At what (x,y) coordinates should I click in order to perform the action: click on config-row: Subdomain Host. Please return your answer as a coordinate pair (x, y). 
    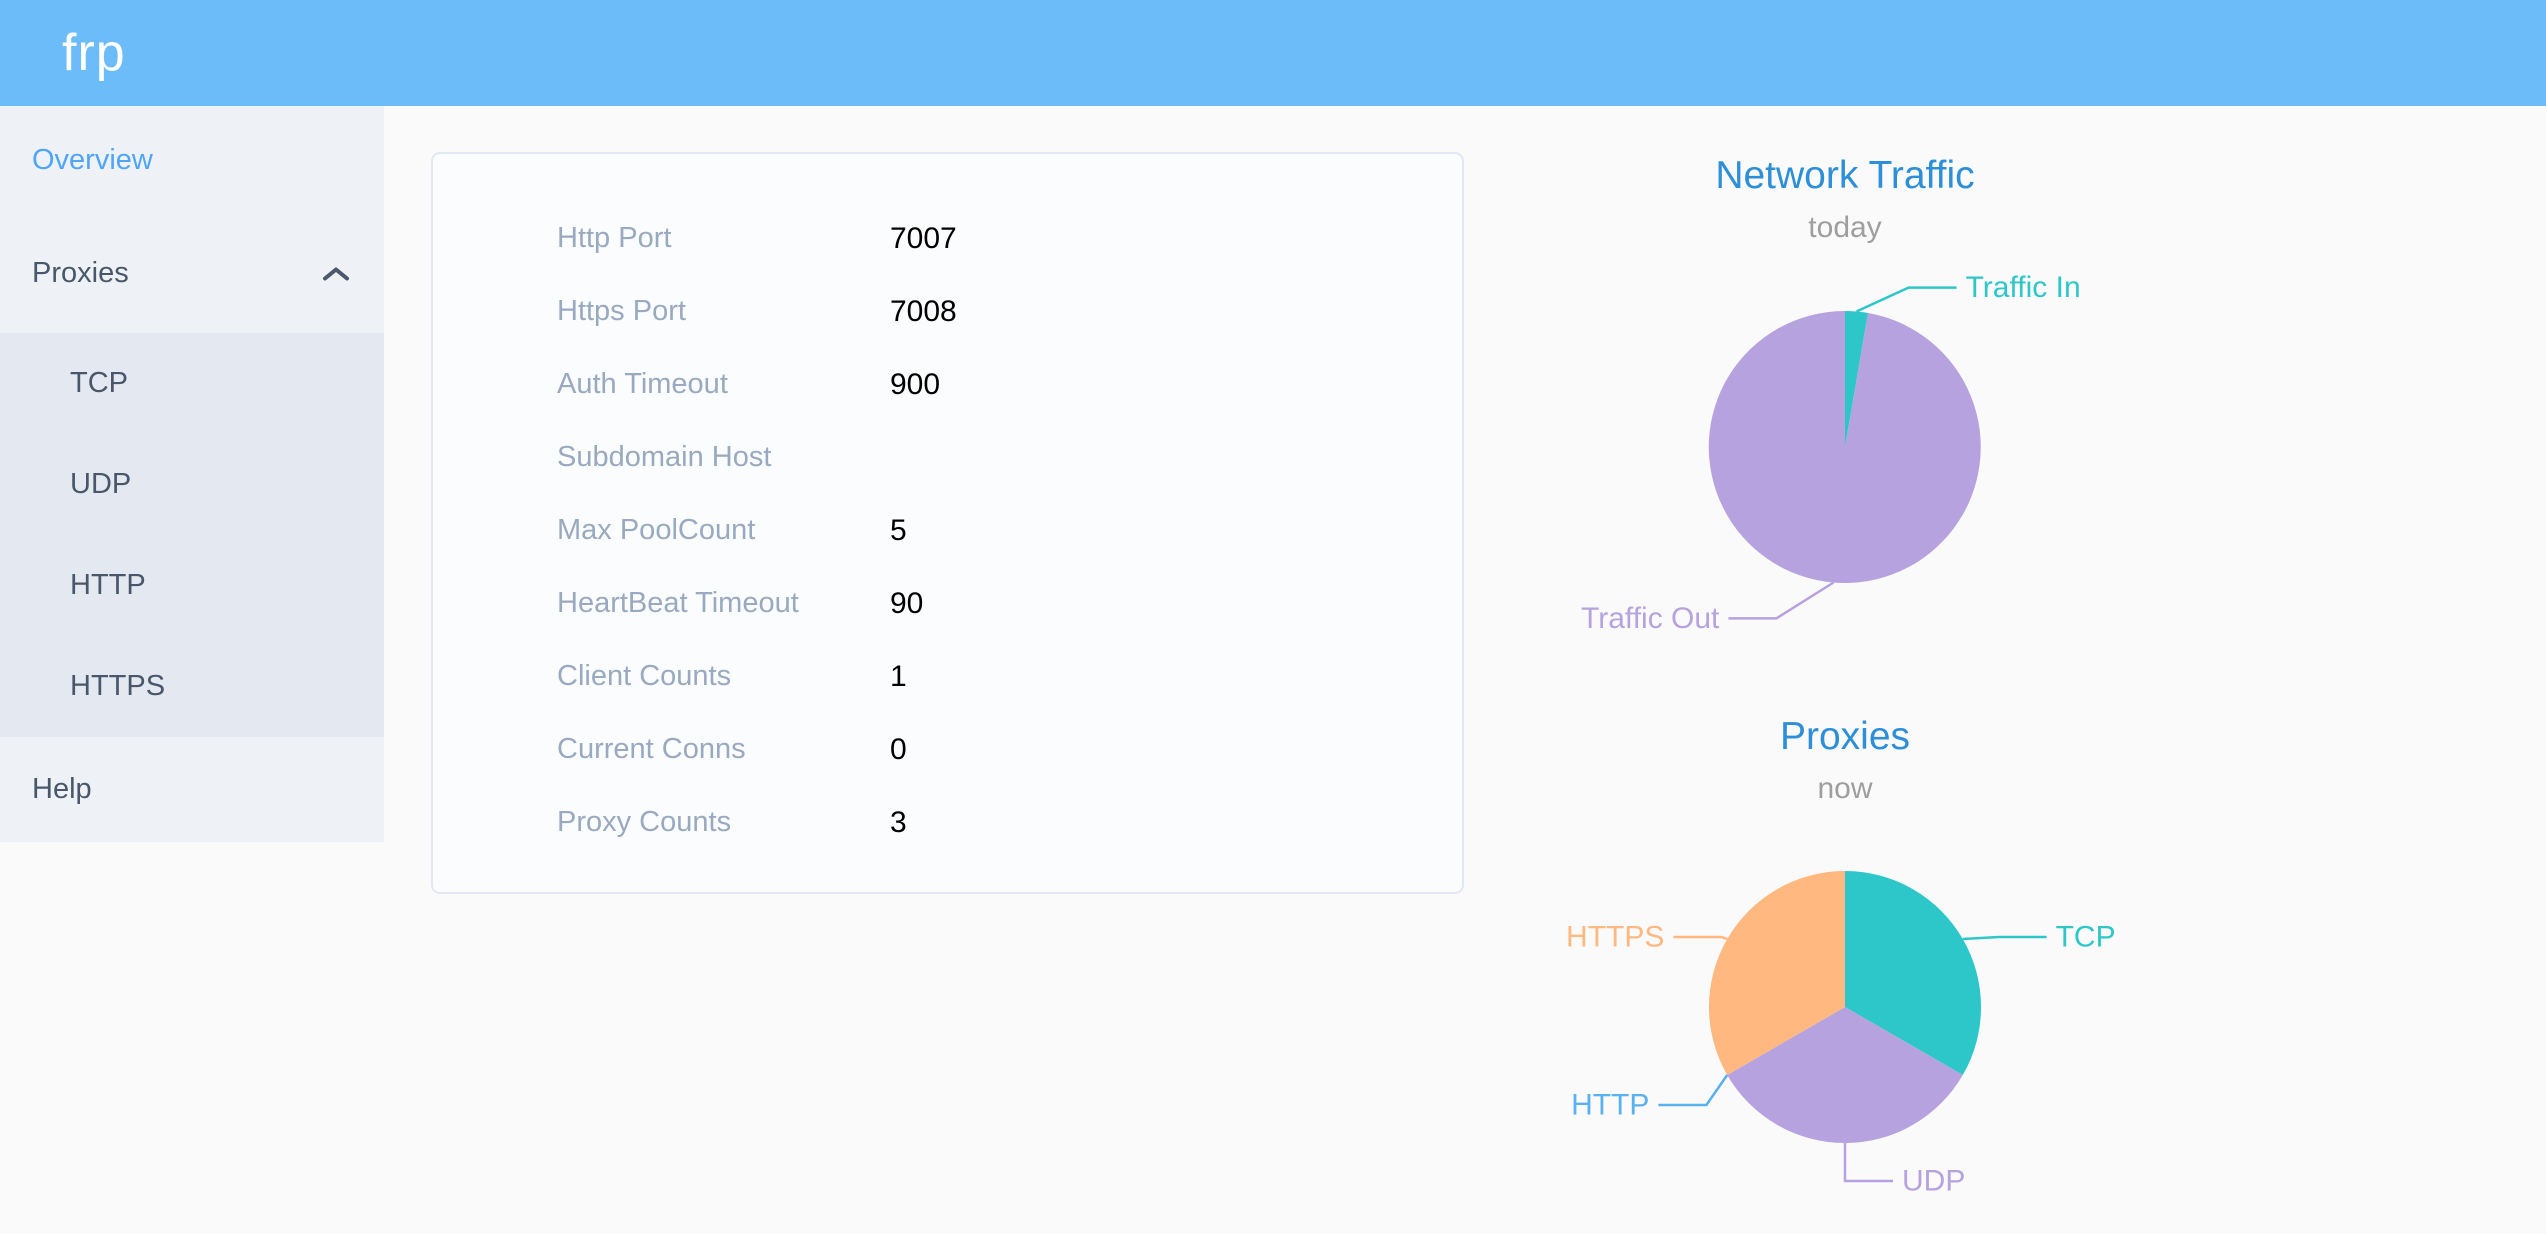
    Looking at the image, I should click on (947, 457).